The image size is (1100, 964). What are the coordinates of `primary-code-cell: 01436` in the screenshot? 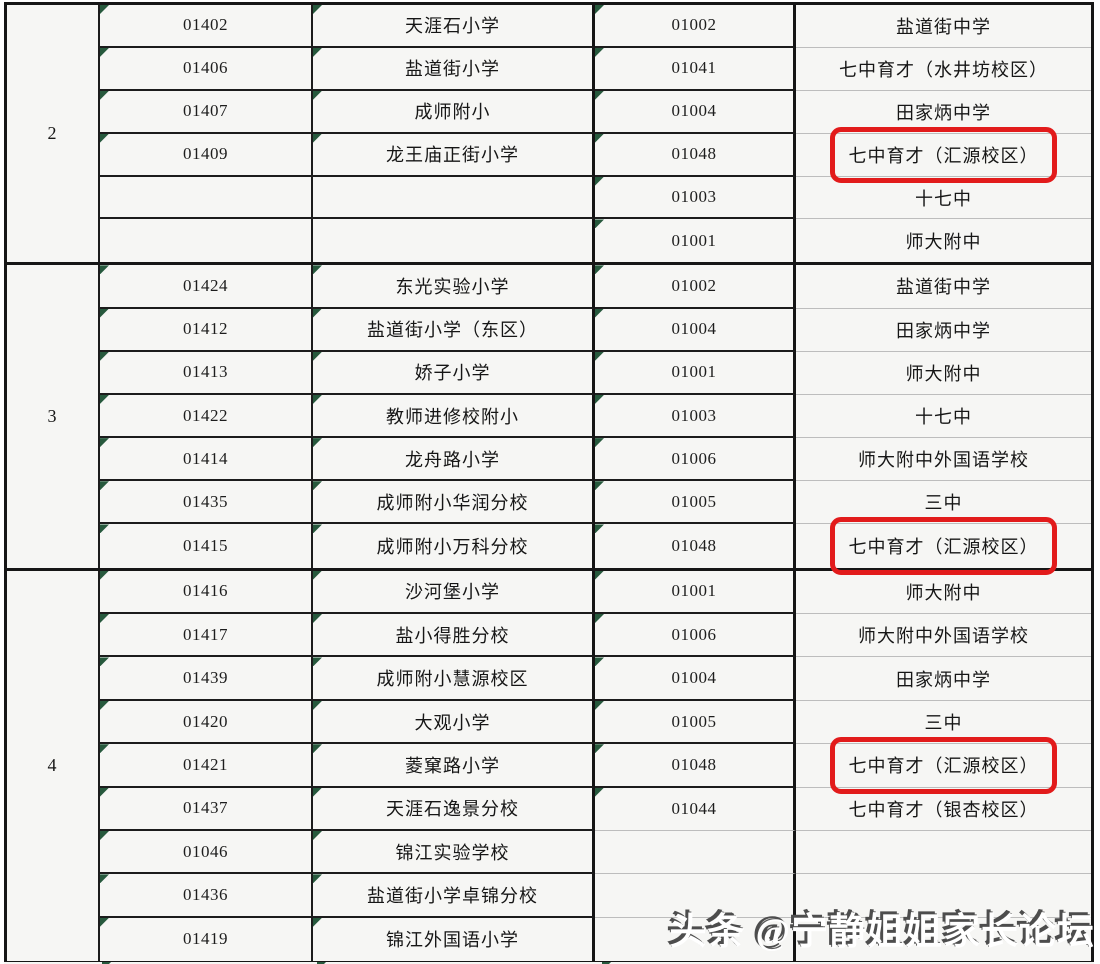 It's located at (206, 896).